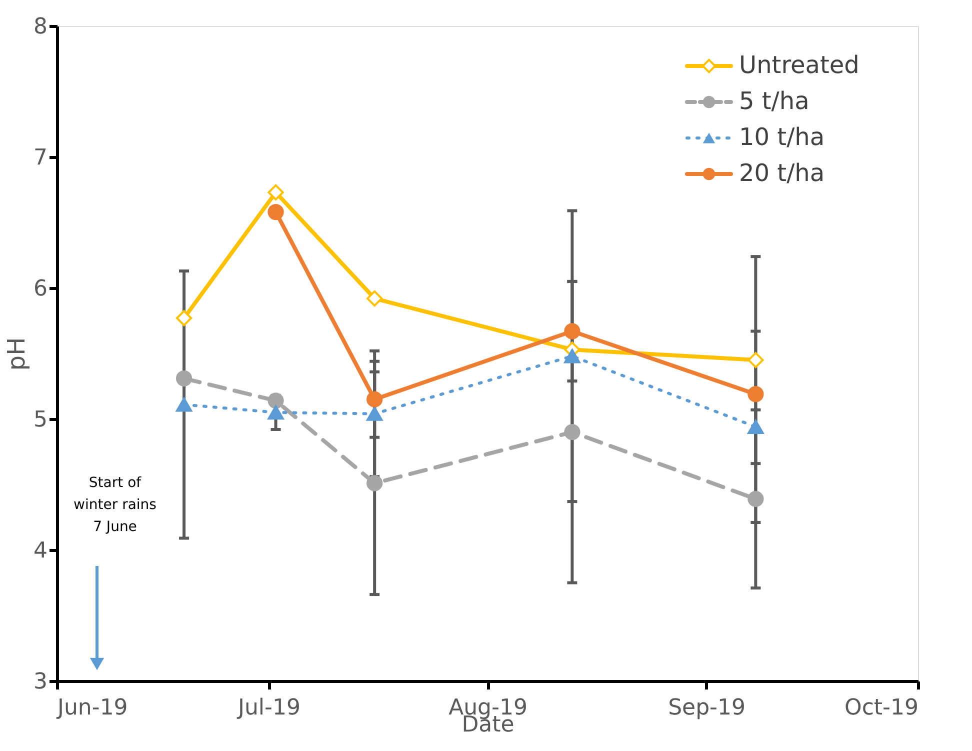  Describe the element at coordinates (92, 708) in the screenshot. I see `x-tick-label: Jun-19` at that location.